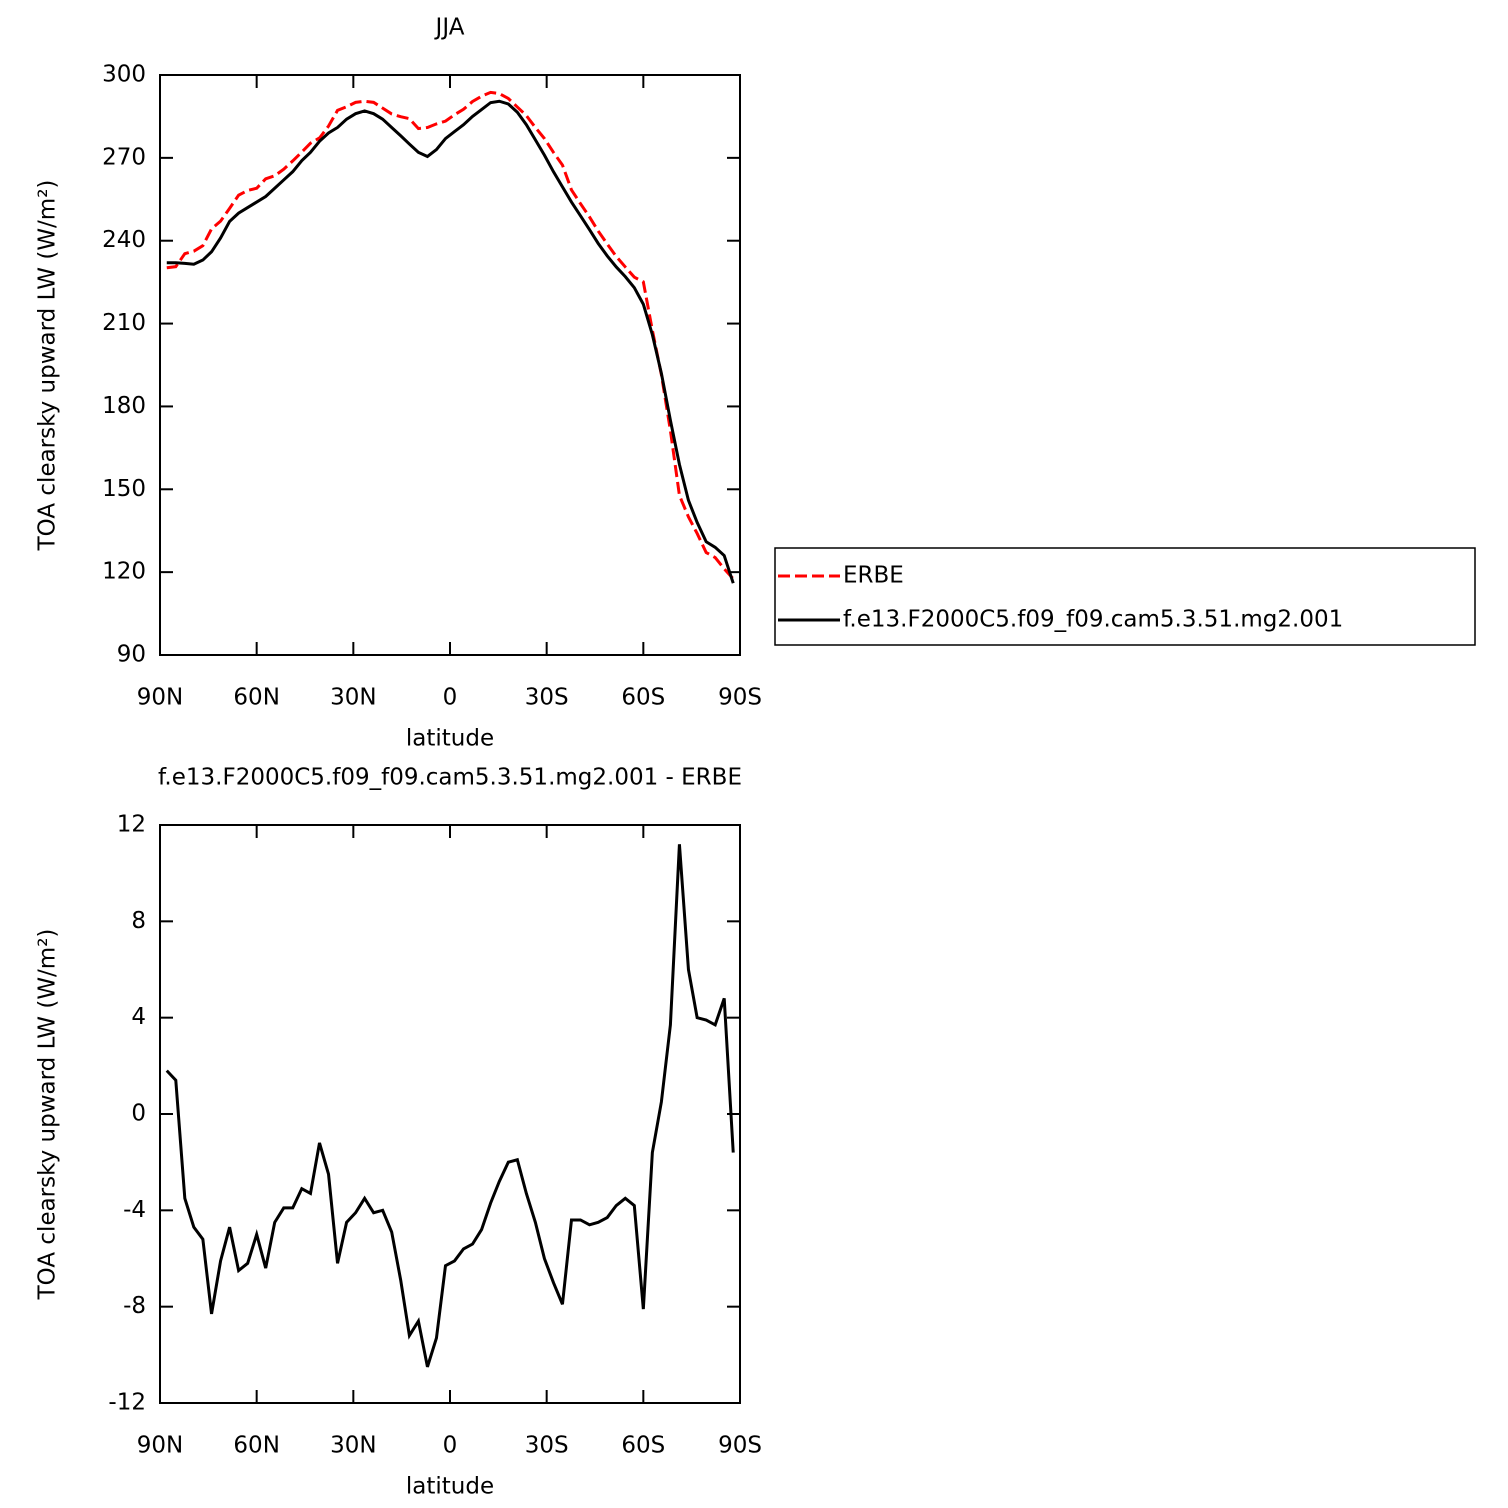 The image size is (1508, 1508). Describe the element at coordinates (131, 825) in the screenshot. I see `y-tick-label: 12` at that location.